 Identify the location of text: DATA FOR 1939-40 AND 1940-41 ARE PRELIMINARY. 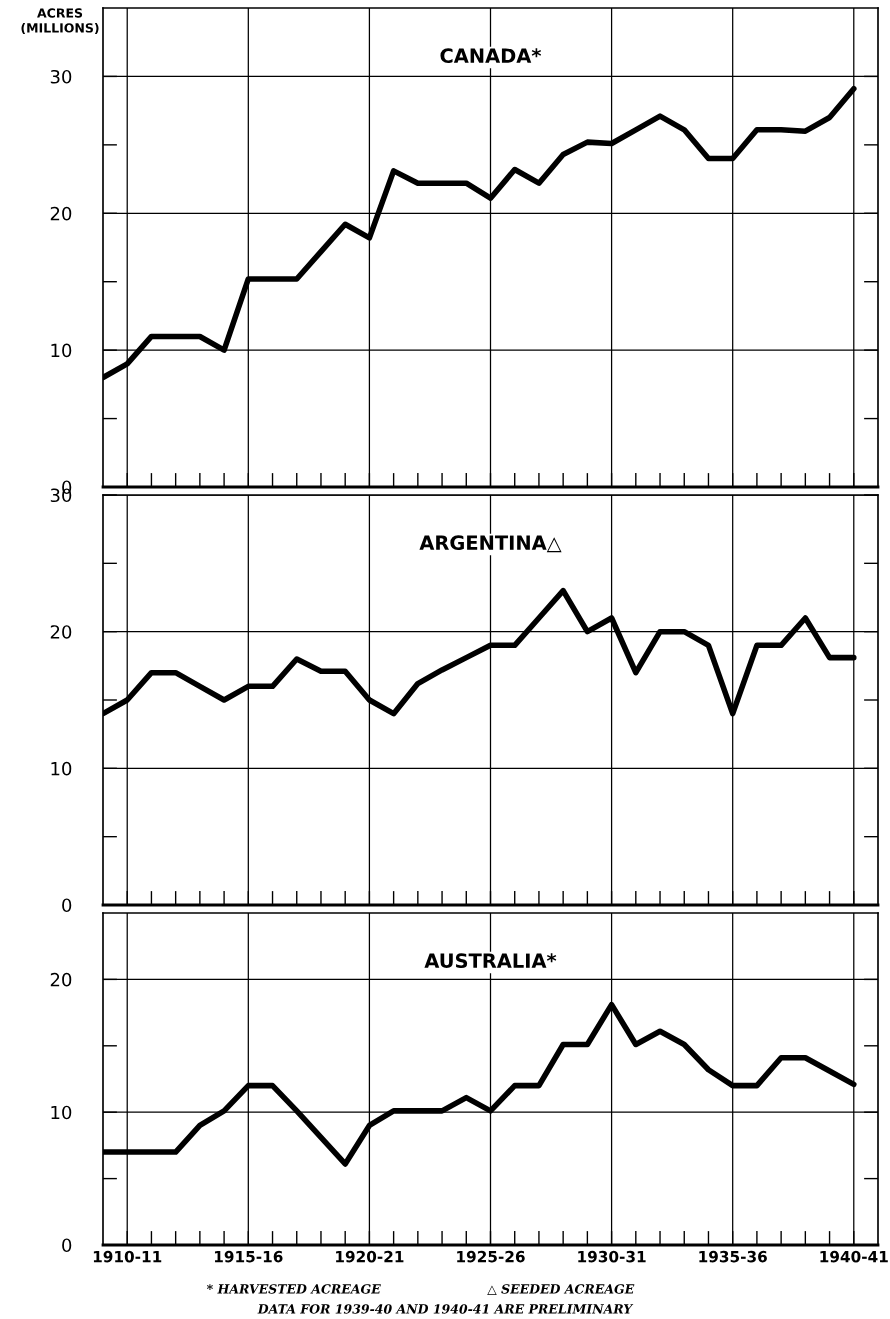
(445, 1309).